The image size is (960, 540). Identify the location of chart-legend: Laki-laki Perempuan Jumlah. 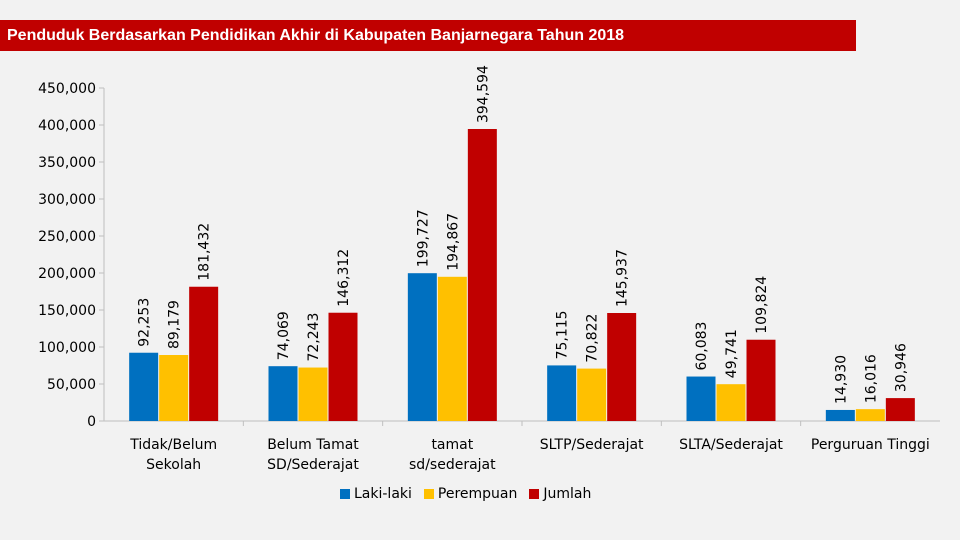
(471, 494).